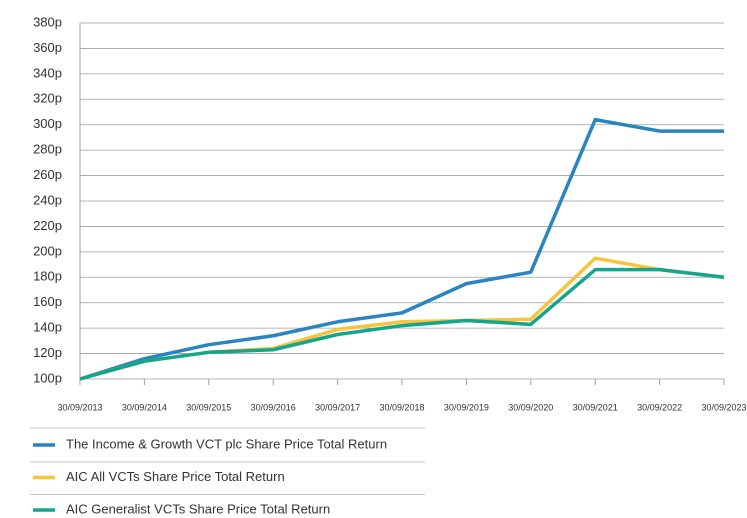 This screenshot has height=518, width=747. Describe the element at coordinates (337, 407) in the screenshot. I see `x-tick-label: 30/09/2017` at that location.